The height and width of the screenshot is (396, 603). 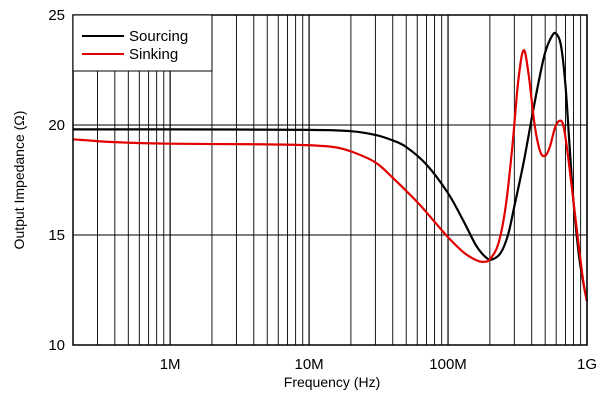 I want to click on legend: Sourcing Sinking, so click(x=142, y=43).